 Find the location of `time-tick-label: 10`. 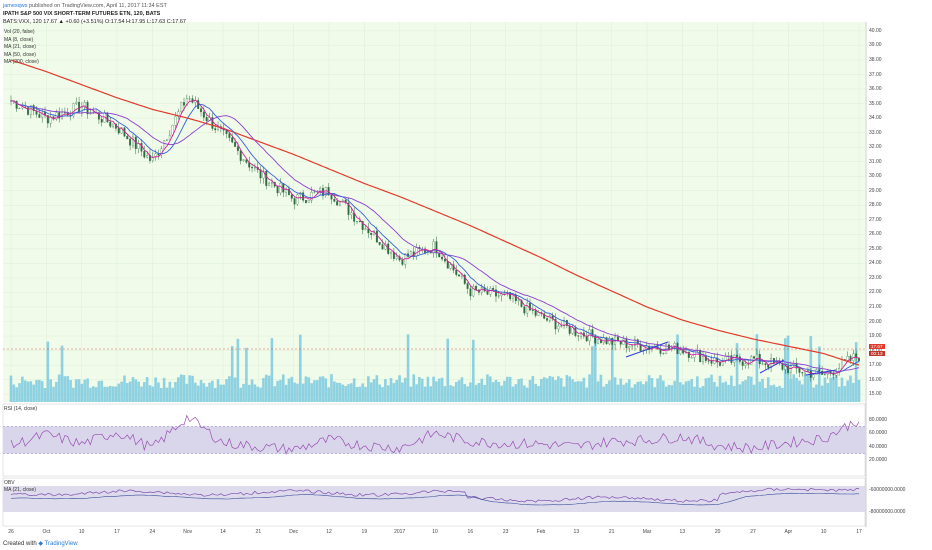

time-tick-label: 10 is located at coordinates (823, 532).